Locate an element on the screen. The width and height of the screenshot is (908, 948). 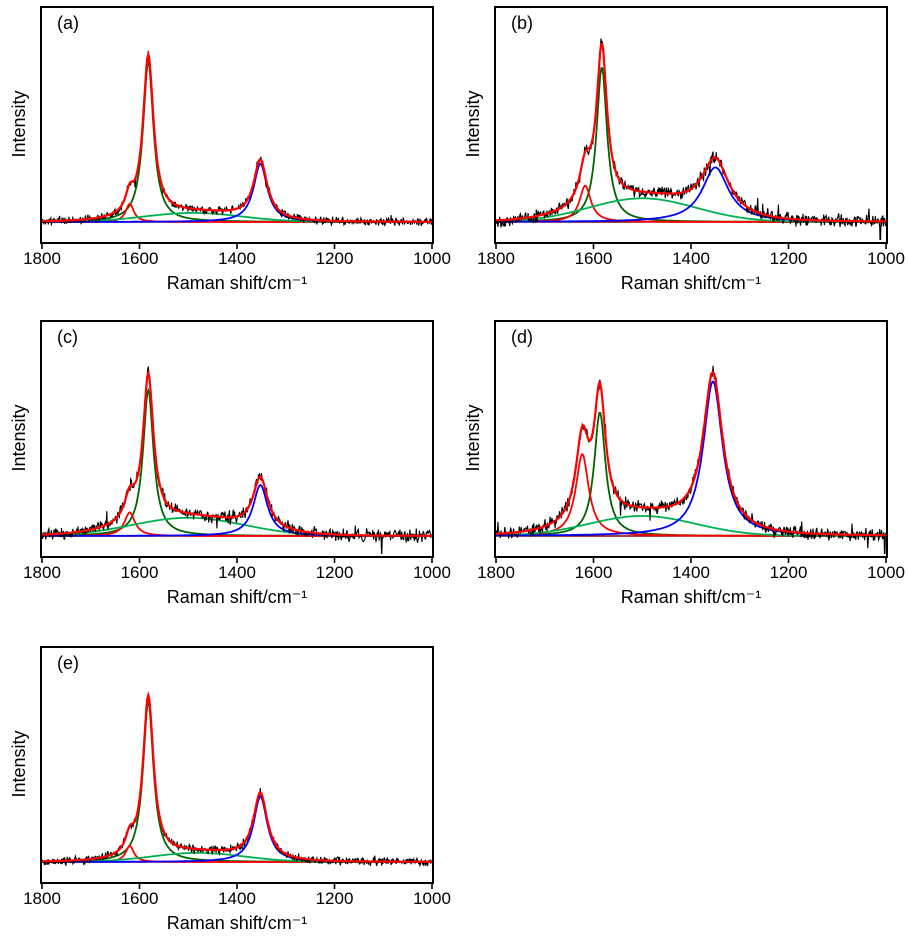
measured-spectrum is located at coordinates (237, 460).